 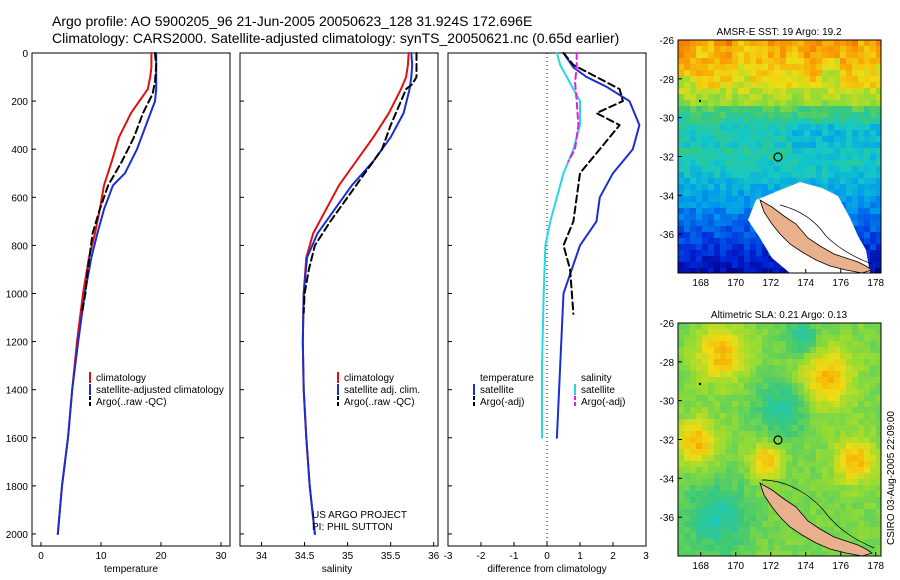 What do you see at coordinates (826, 234) in the screenshot?
I see `sst-coast-contour` at bounding box center [826, 234].